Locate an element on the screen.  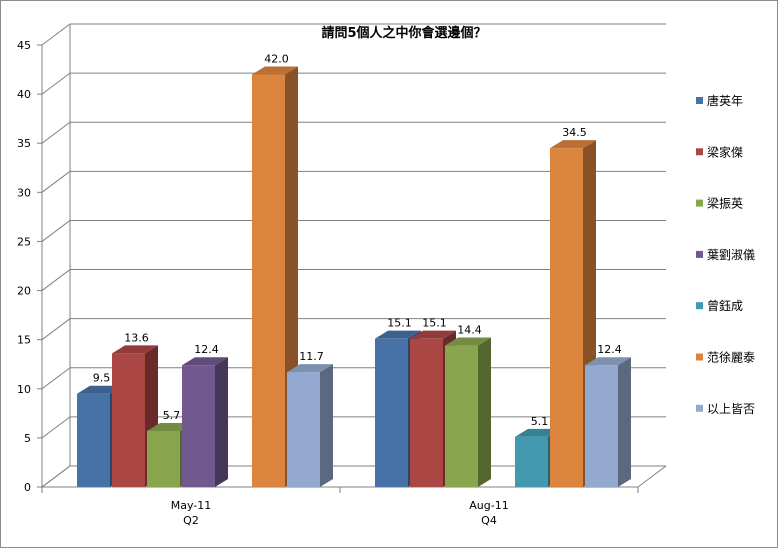
y-tick-label: 20 is located at coordinates (24, 291).